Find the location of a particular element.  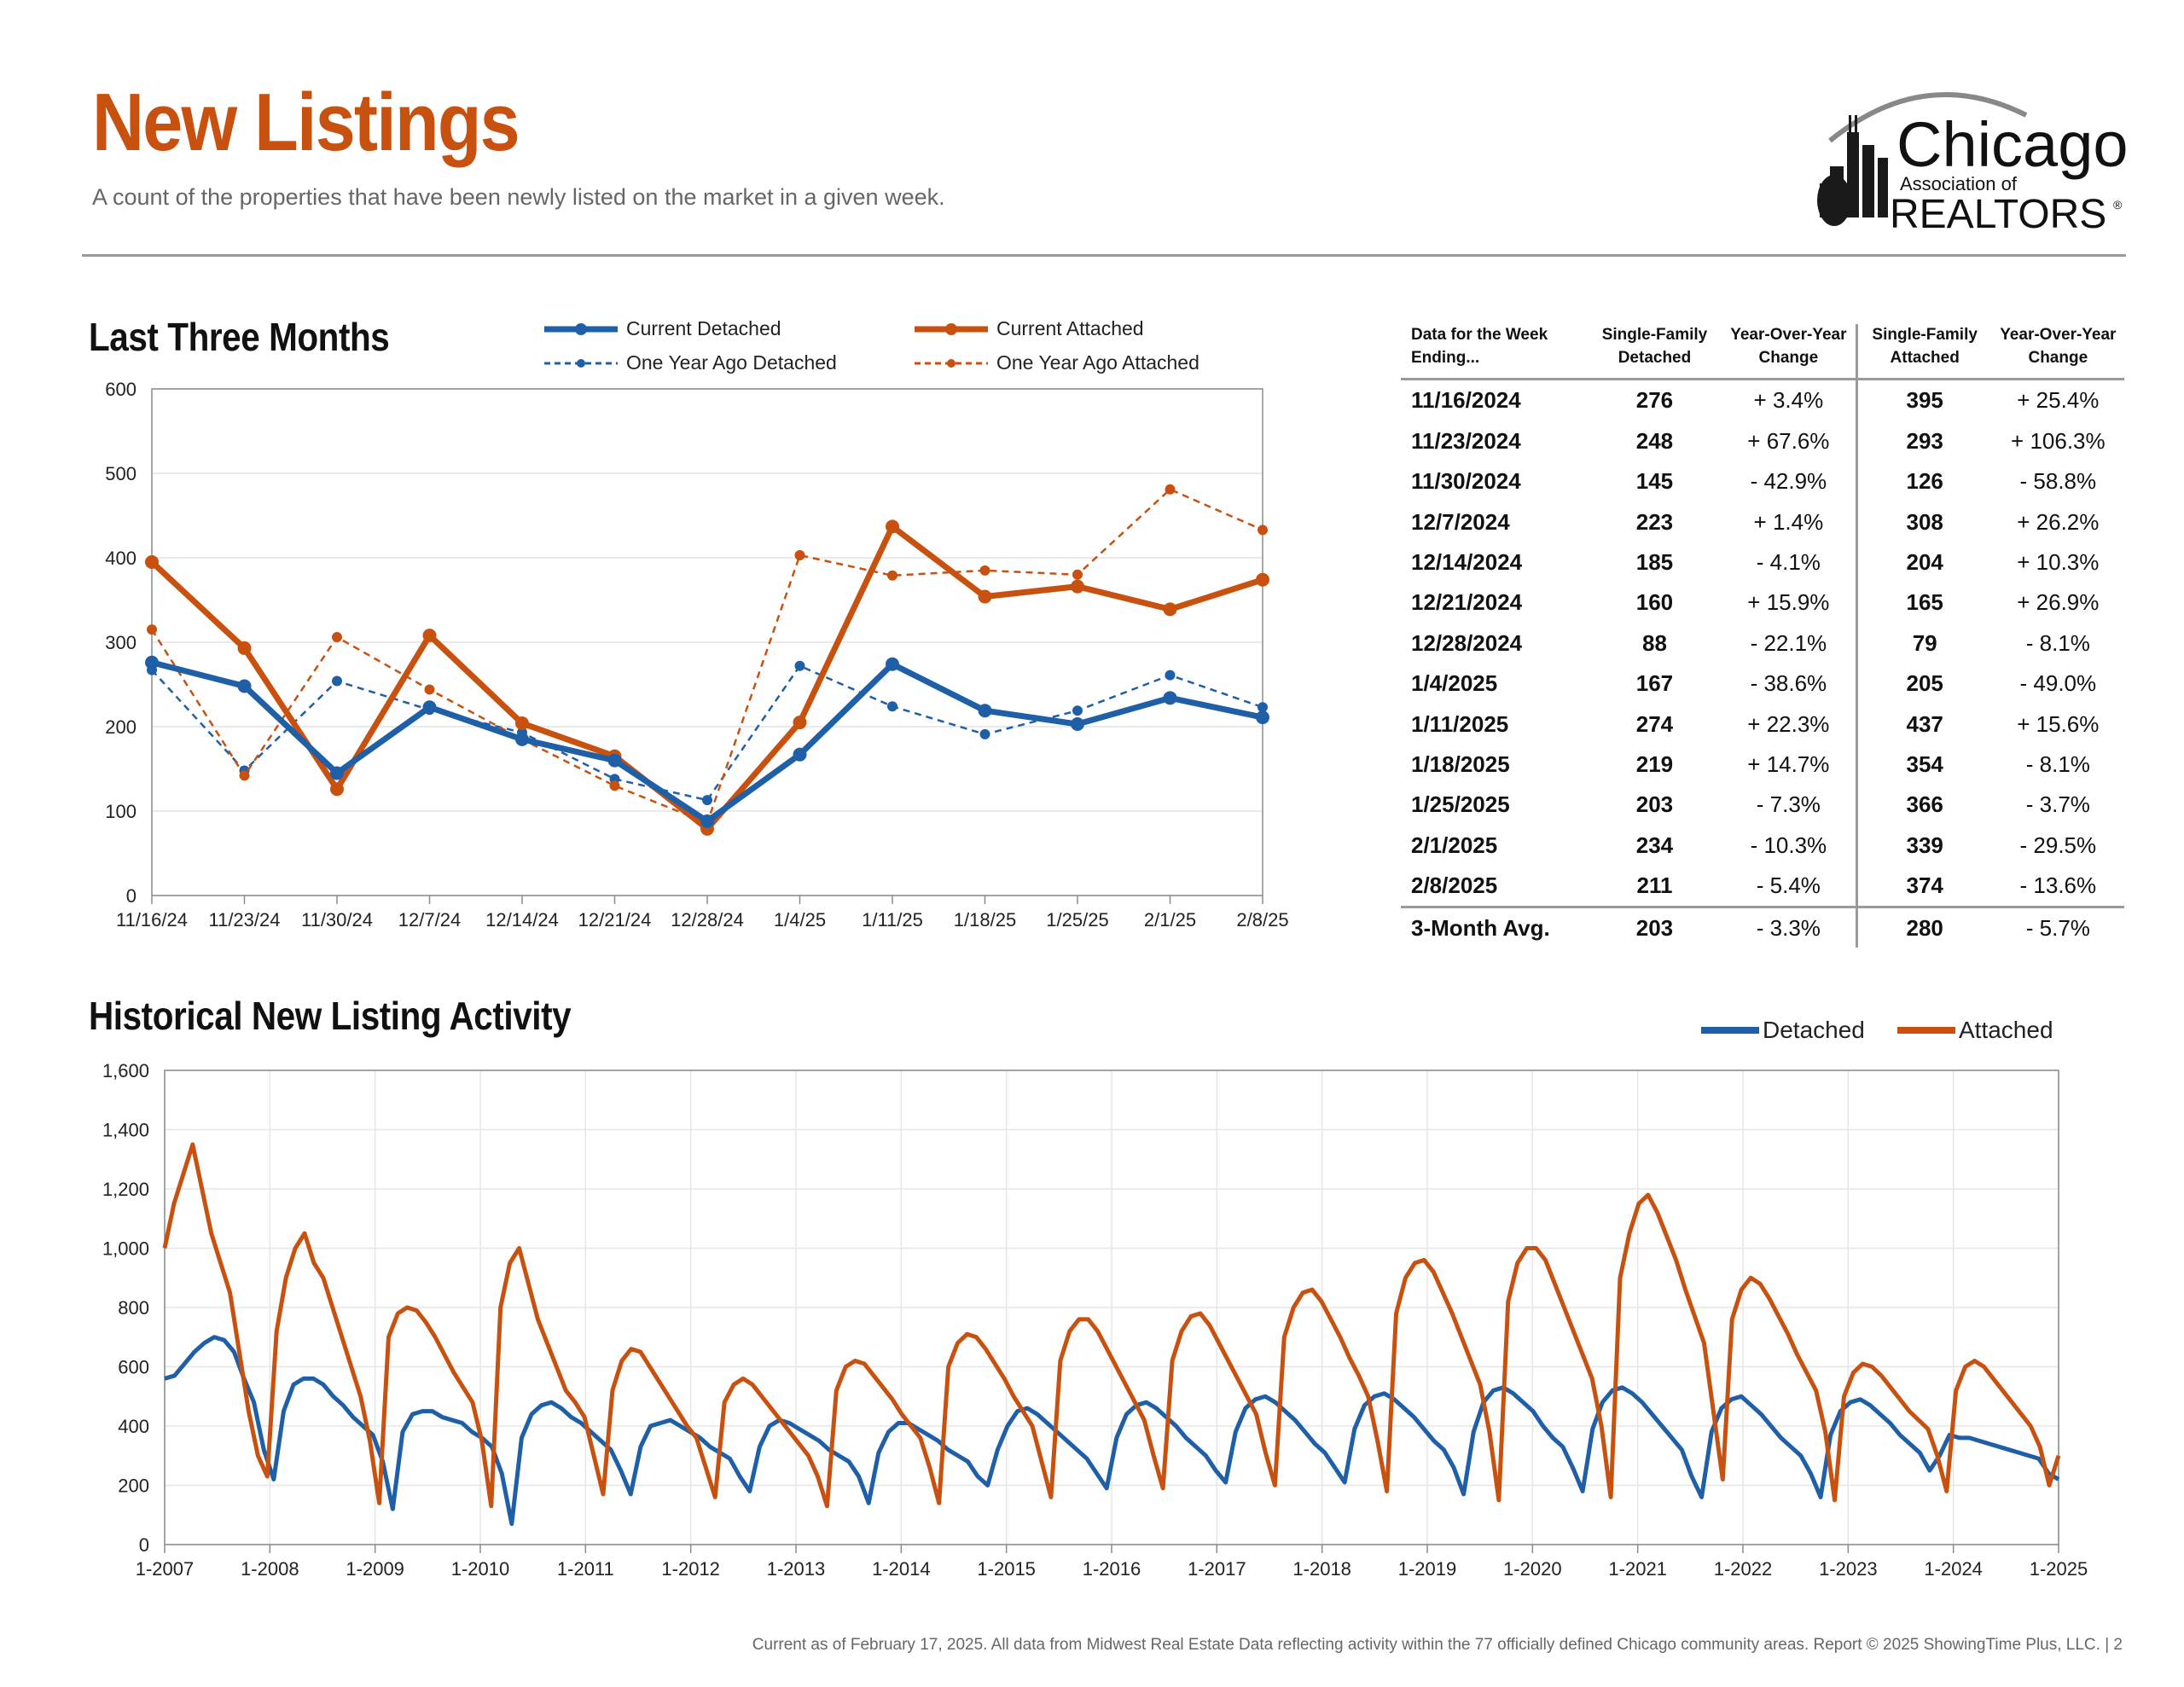

section-title-historical: Historical New Listing Activity is located at coordinates (331, 1016).